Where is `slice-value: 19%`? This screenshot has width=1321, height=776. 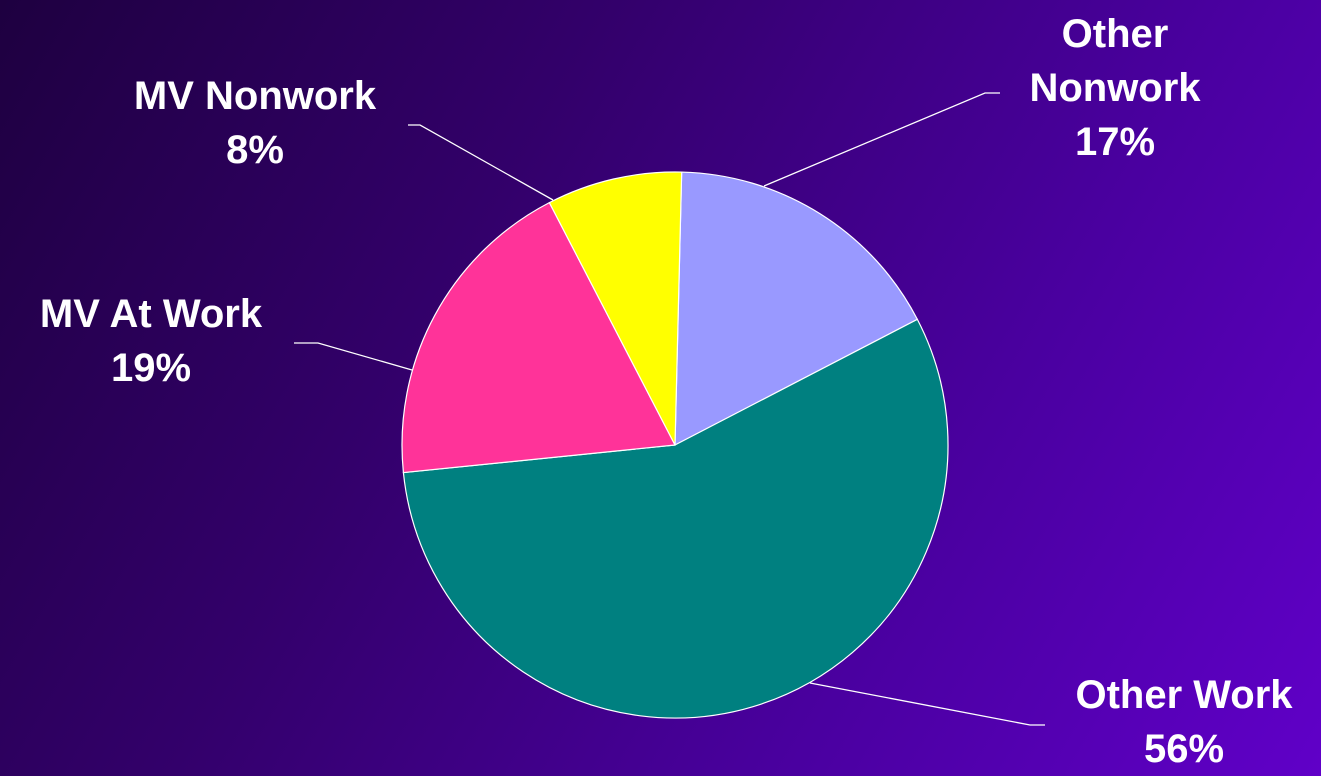 slice-value: 19% is located at coordinates (151, 368).